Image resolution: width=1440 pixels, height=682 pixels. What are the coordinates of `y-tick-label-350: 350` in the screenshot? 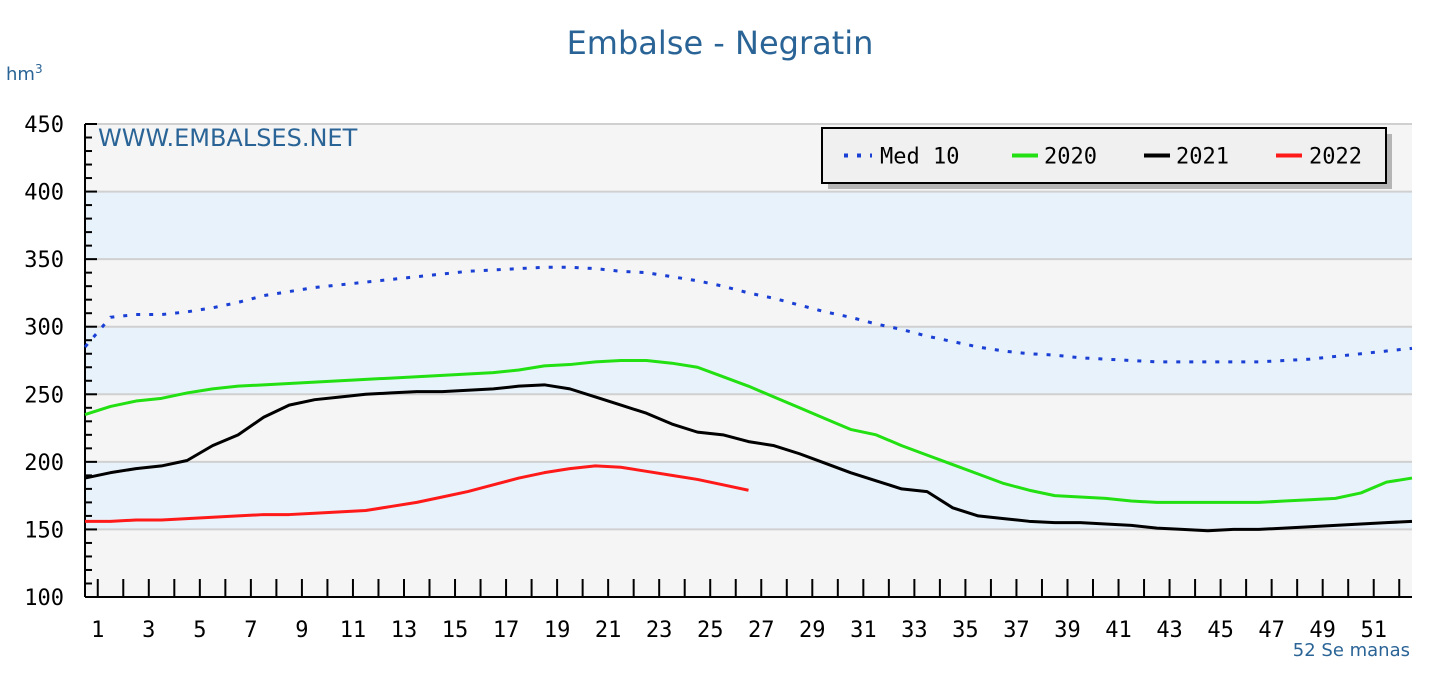 It's located at (44, 260).